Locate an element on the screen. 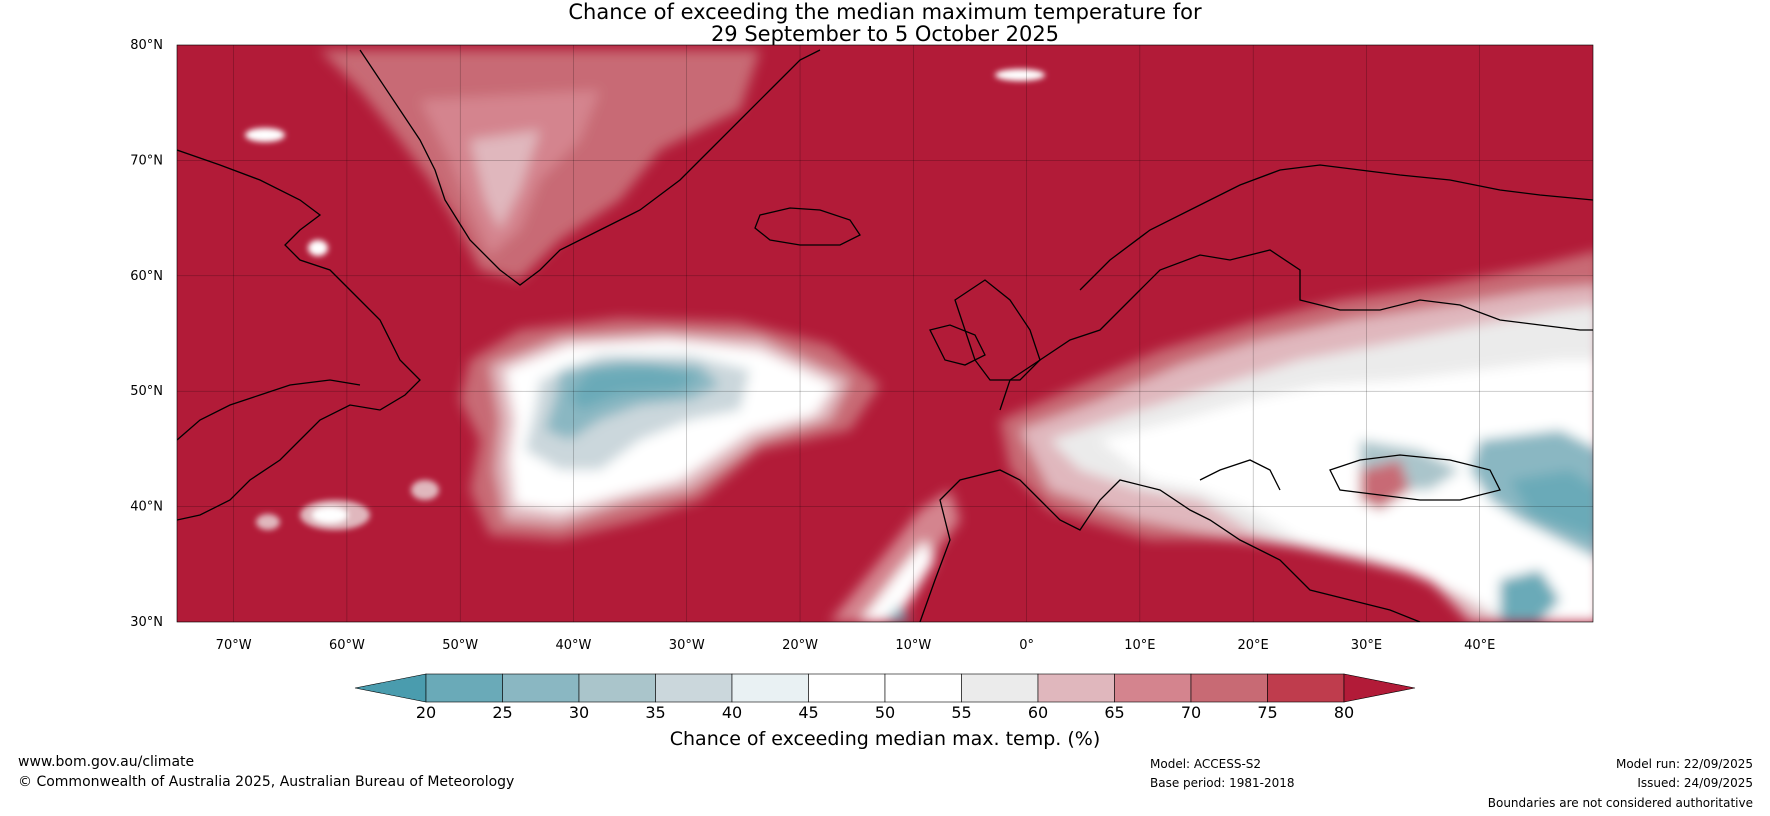 This screenshot has height=816, width=1770. iberia-anomaly is located at coordinates (895, 556).